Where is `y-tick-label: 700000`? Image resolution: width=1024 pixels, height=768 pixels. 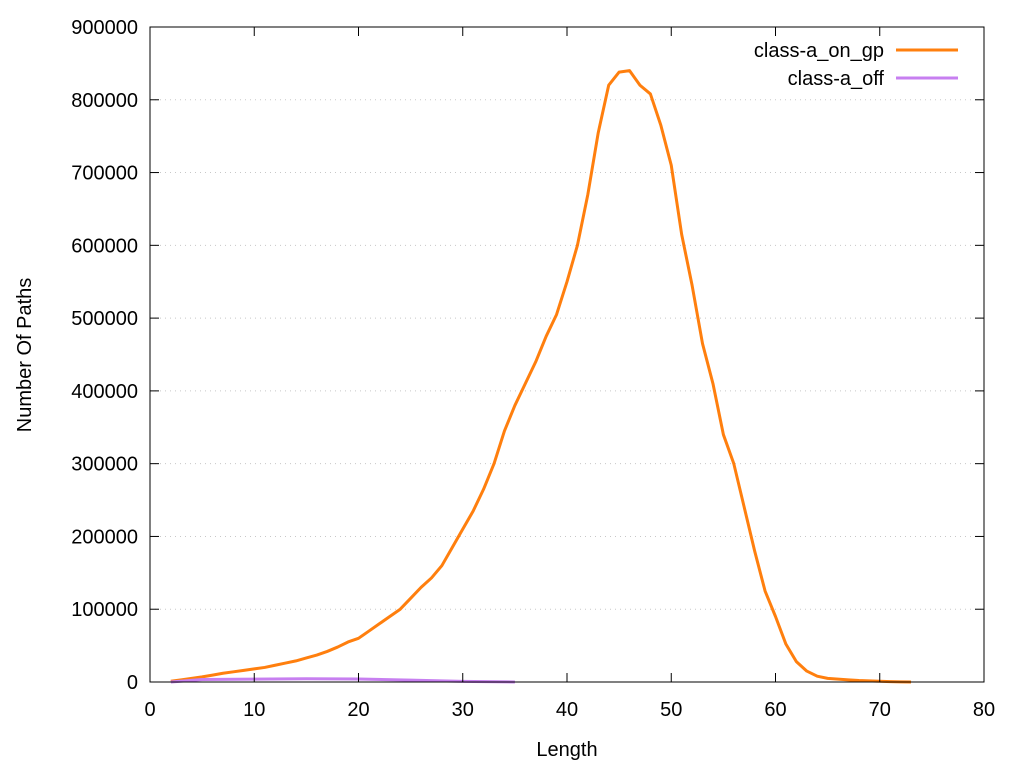
y-tick-label: 700000 is located at coordinates (104, 174).